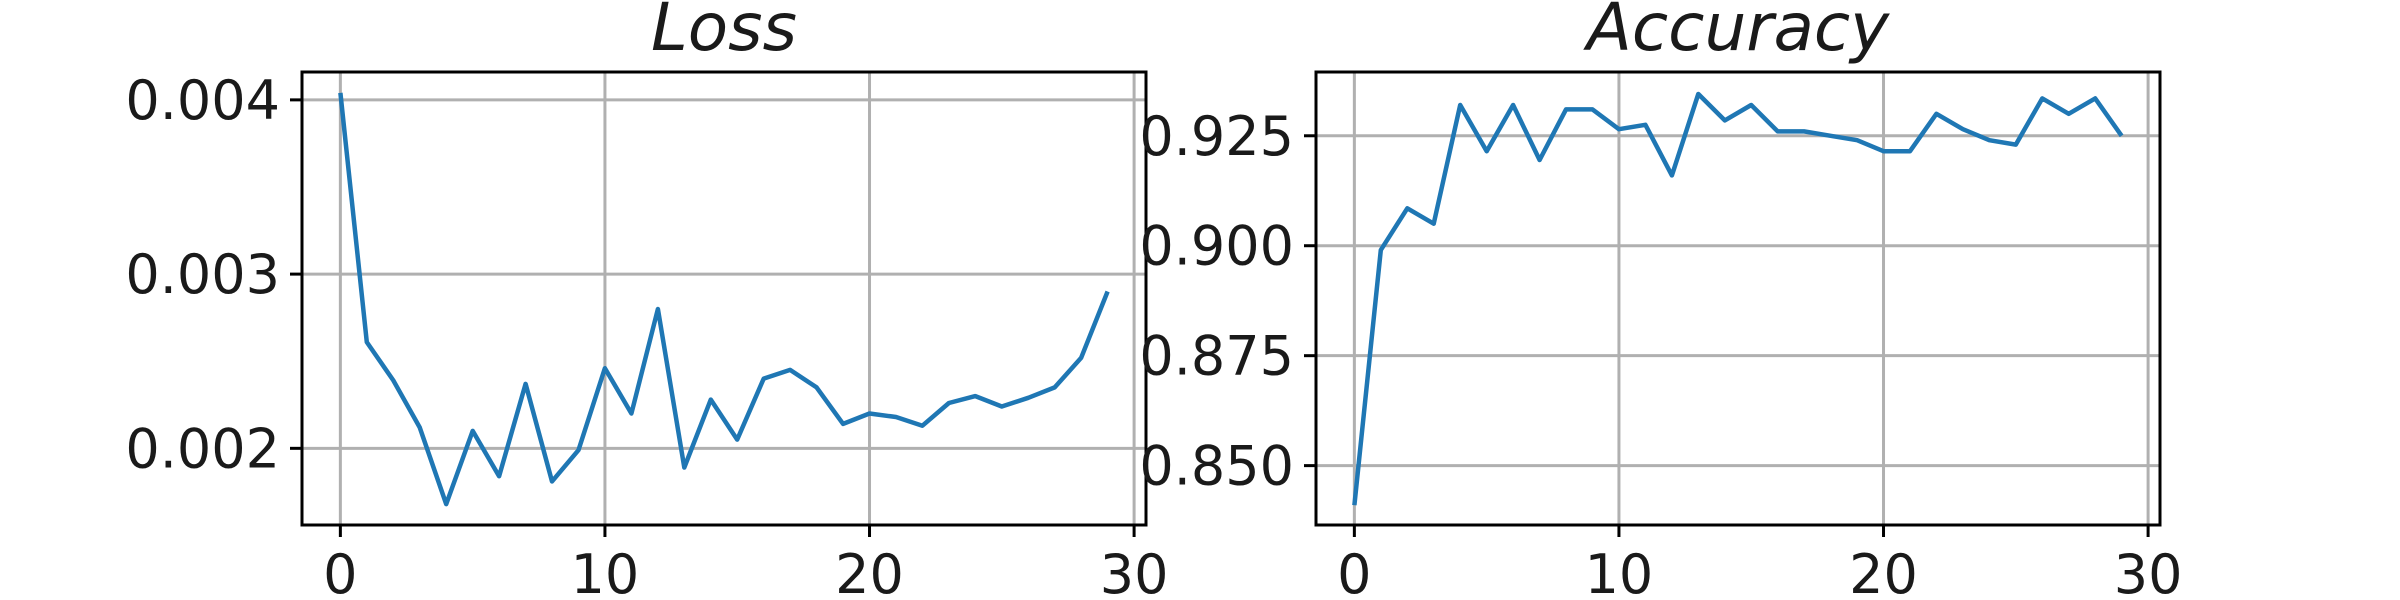  Describe the element at coordinates (1619, 571) in the screenshot. I see `accuracy-x-tick-label: 10` at that location.